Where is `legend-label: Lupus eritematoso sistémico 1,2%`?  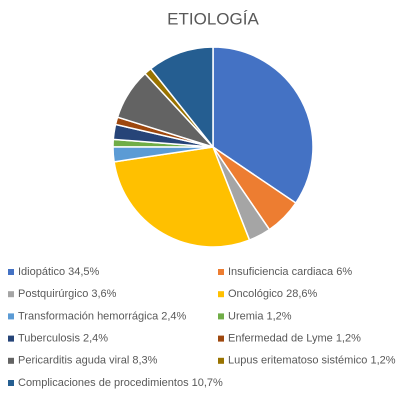 legend-label: Lupus eritematoso sistémico 1,2% is located at coordinates (312, 361).